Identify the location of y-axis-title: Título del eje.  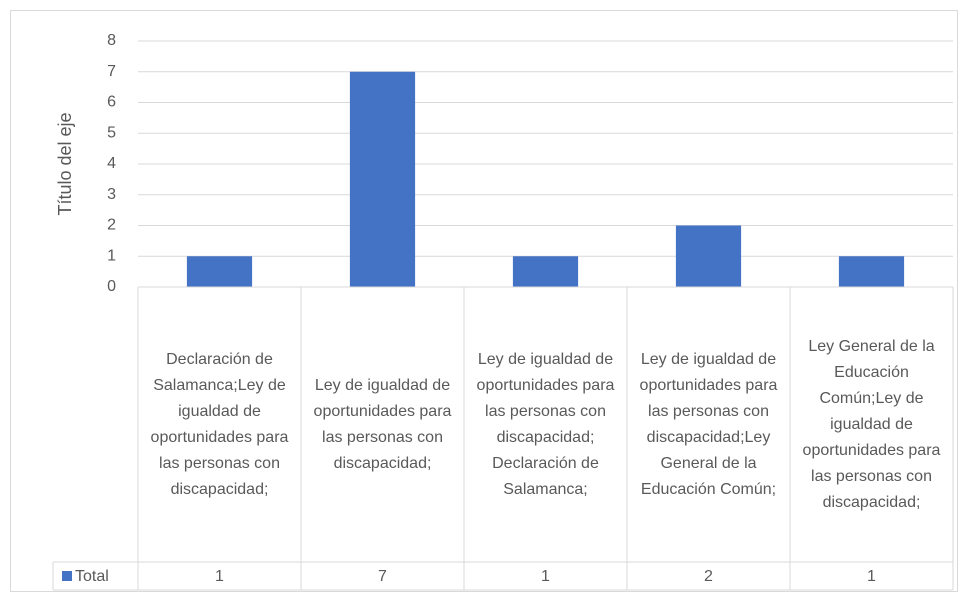
(65, 163).